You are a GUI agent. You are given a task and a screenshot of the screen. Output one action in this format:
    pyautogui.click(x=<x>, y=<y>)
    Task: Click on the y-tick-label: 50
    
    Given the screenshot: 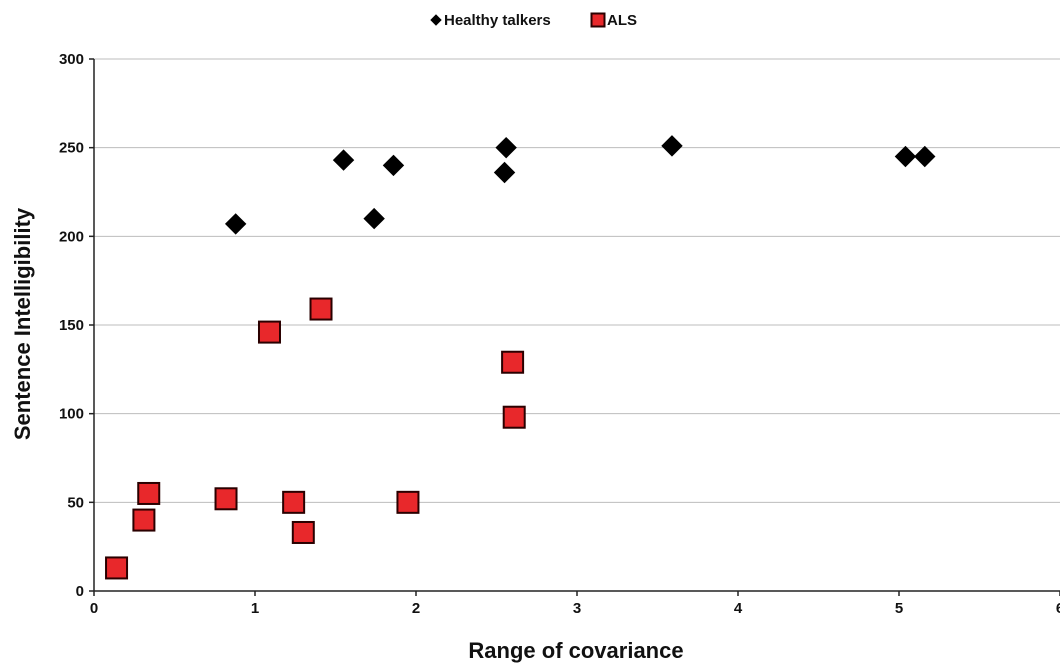 What is the action you would take?
    pyautogui.click(x=75, y=502)
    